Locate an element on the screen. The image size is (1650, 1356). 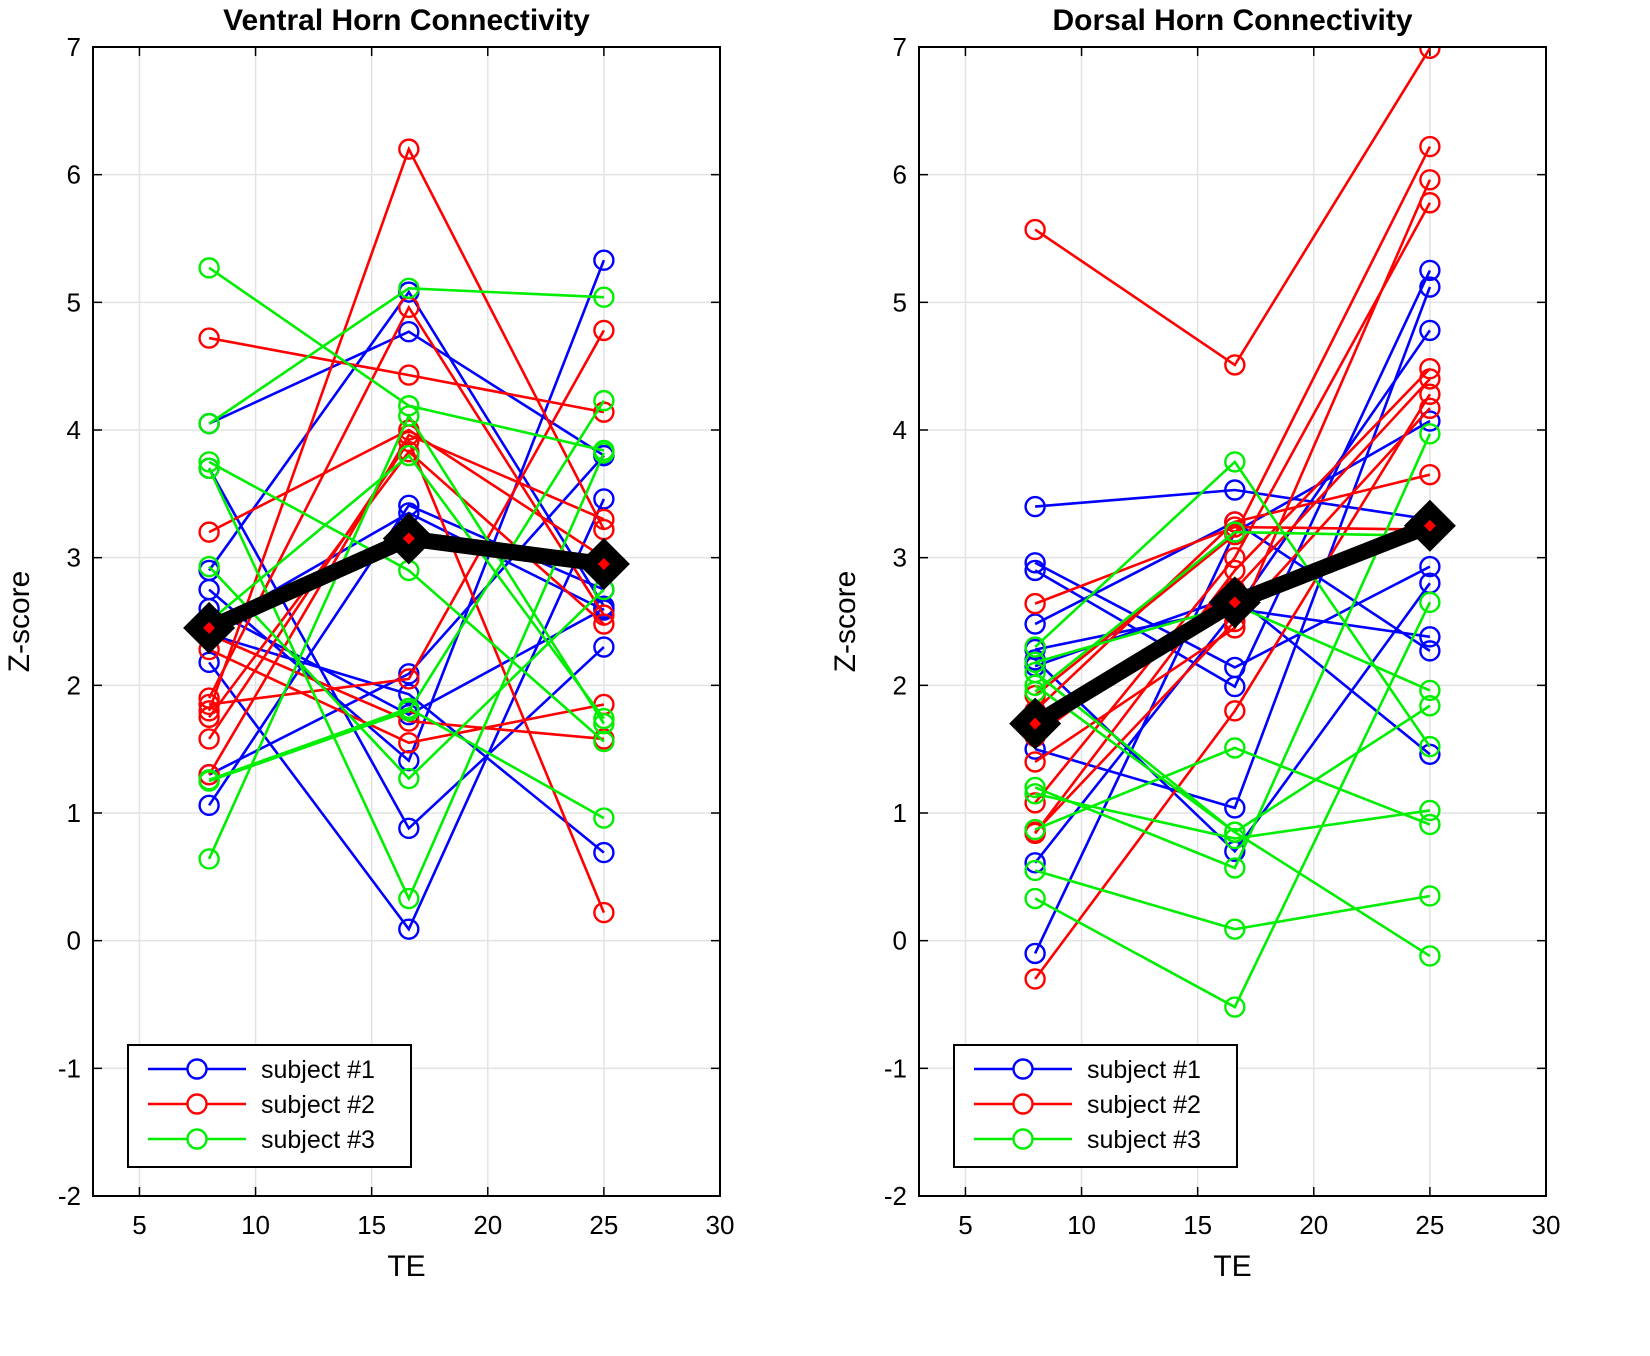
x-tick-label: 20 is located at coordinates (487, 1225).